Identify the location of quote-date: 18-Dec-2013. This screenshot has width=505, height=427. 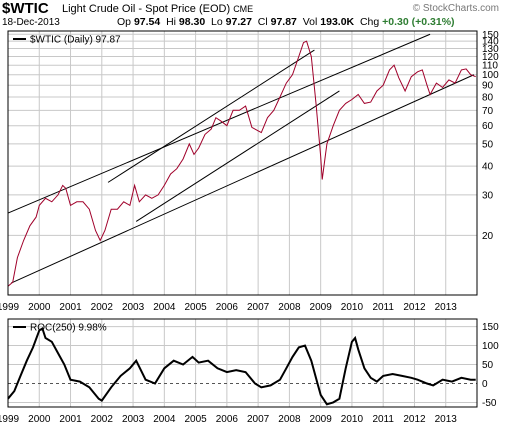
(31, 22).